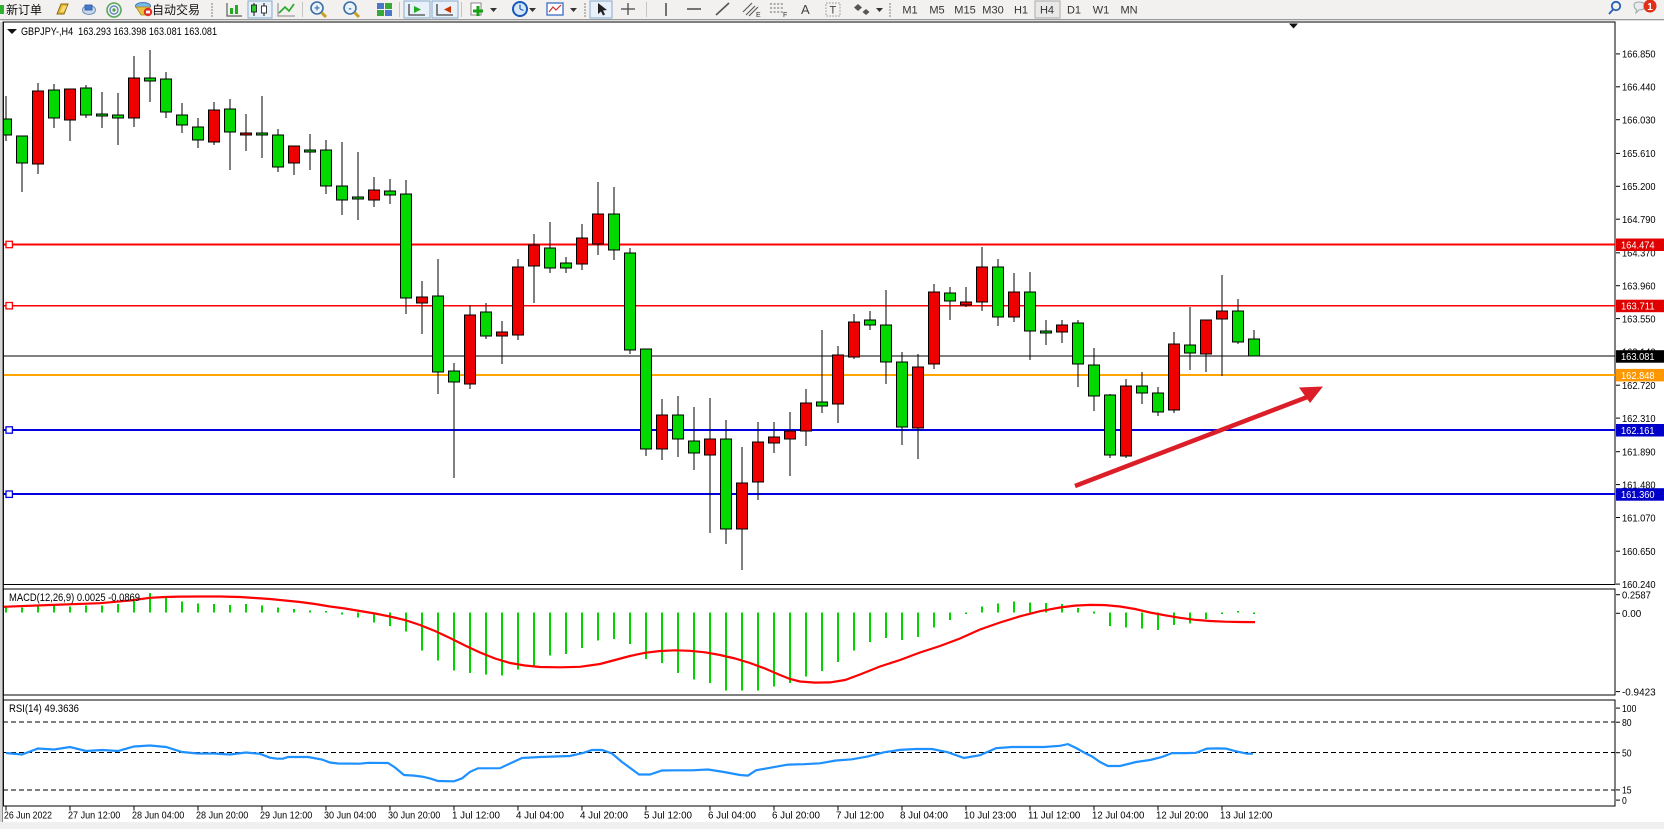 This screenshot has height=834, width=1664. I want to click on svg-text: 4 Jul 04:00, so click(540, 816).